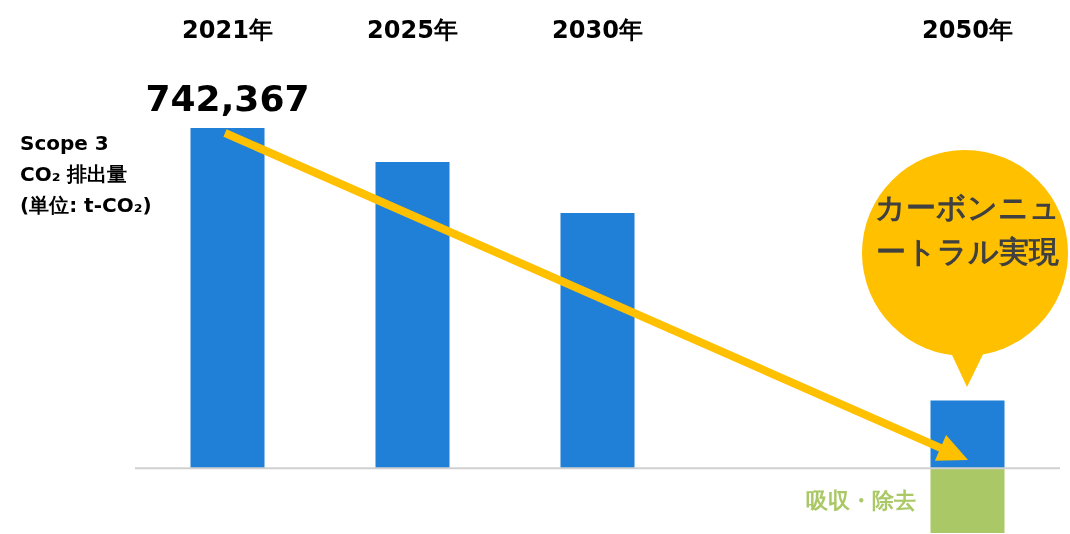  What do you see at coordinates (227, 29) in the screenshot?
I see `x-tick-label: 2021年` at bounding box center [227, 29].